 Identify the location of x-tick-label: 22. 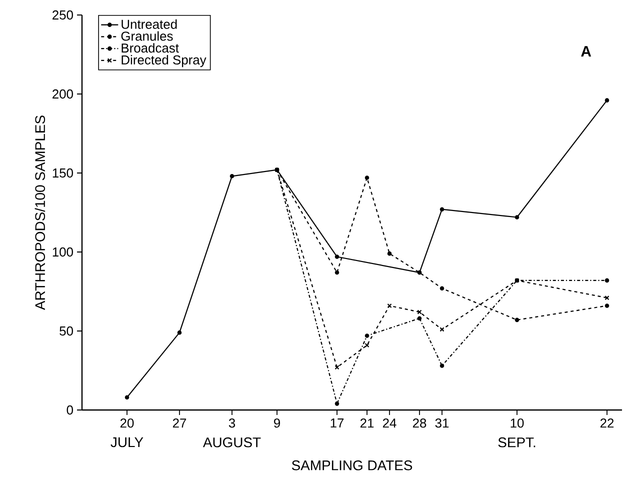
(607, 423).